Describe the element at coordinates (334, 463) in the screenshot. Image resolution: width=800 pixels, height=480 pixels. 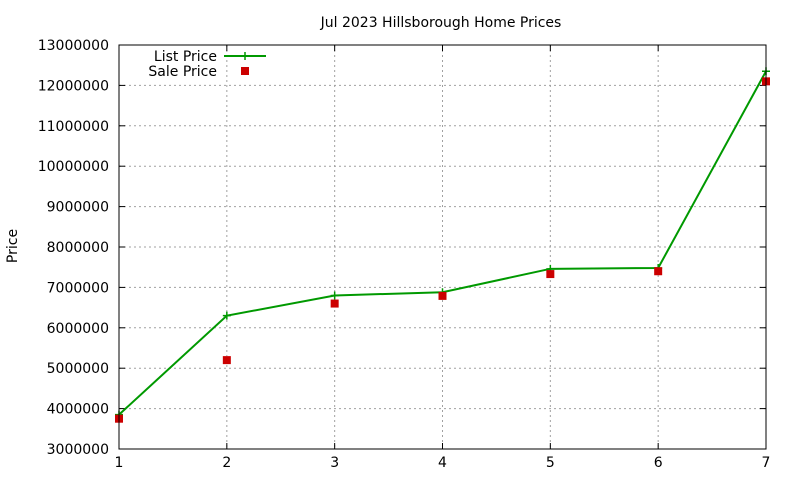
I see `x-tick-label: 3` at that location.